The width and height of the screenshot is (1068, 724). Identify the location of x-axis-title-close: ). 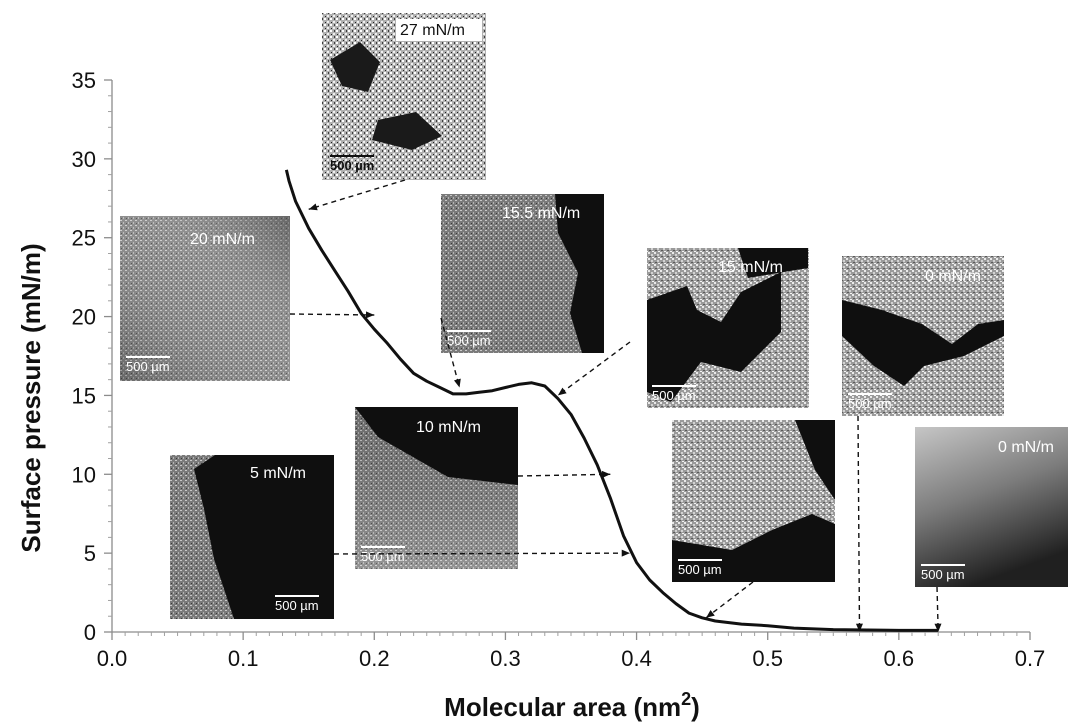
(695, 707).